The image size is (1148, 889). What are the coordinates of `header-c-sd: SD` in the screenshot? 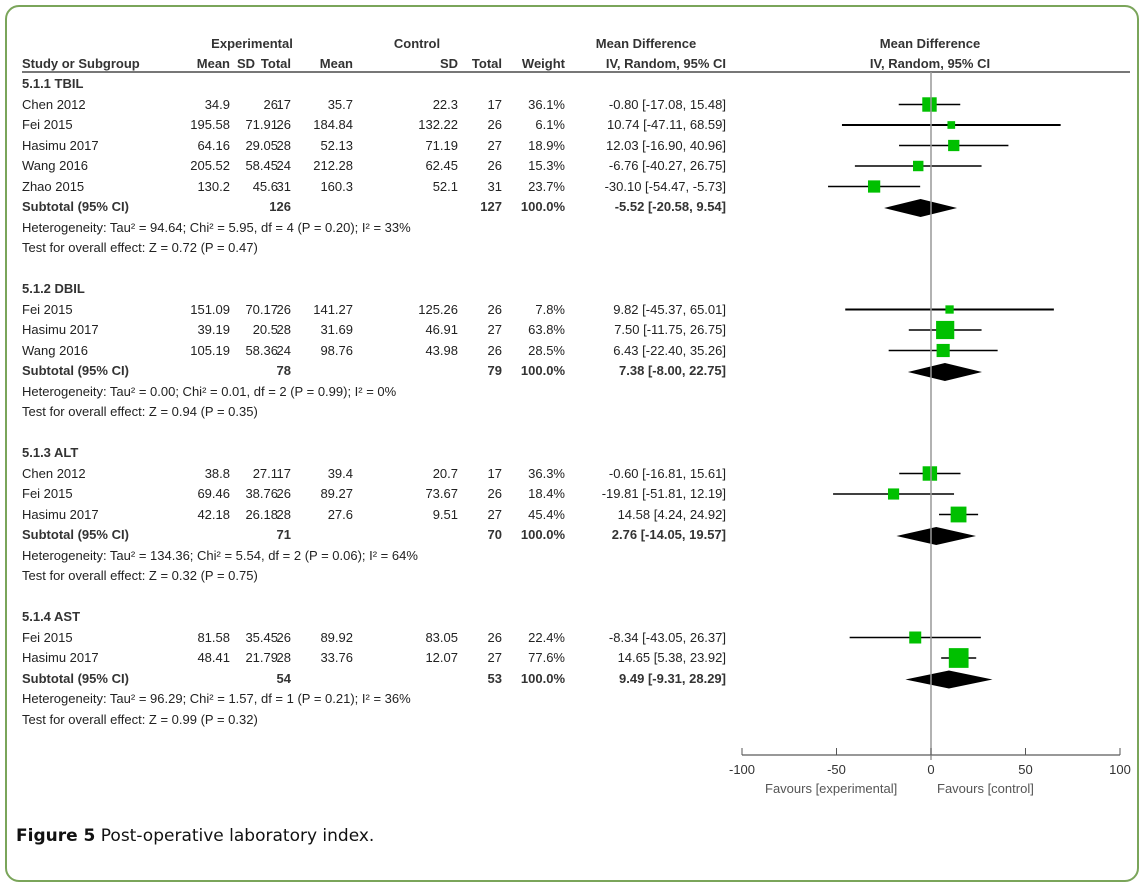 It's located at (448, 63).